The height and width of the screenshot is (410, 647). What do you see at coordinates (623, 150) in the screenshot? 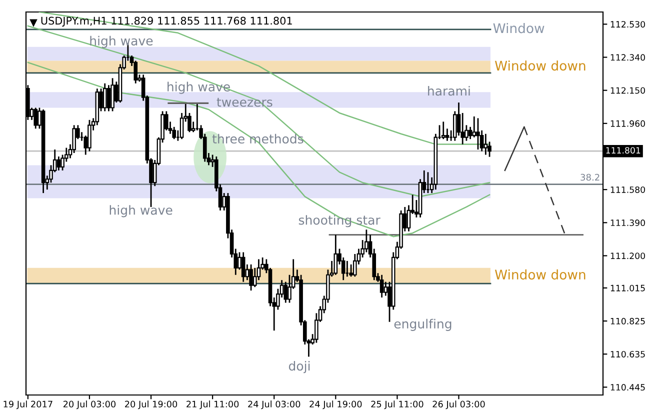
I see `ref-line-label: 111.801` at bounding box center [623, 150].